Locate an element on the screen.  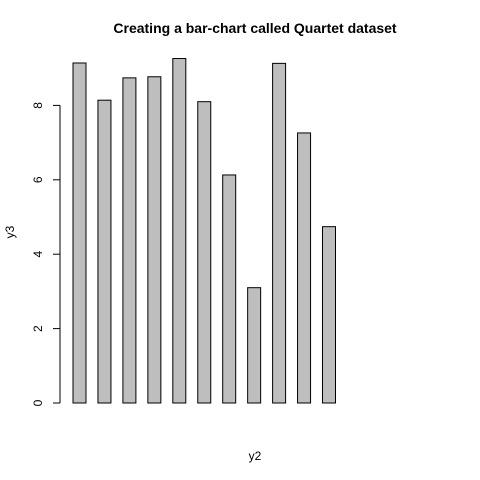
y-tick-label-2: 2 is located at coordinates (38, 328).